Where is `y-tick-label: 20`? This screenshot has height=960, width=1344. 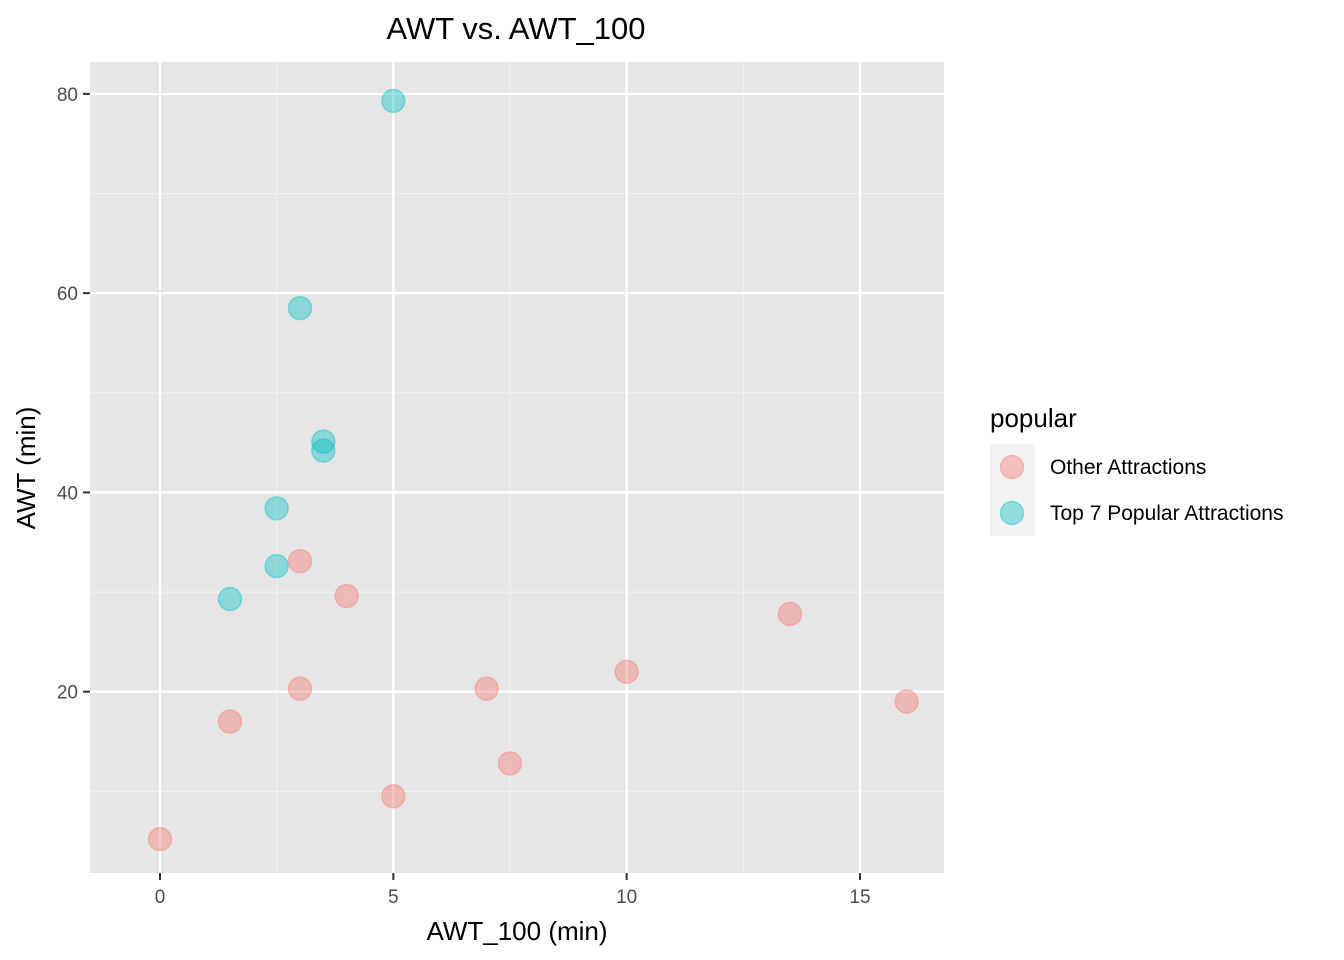 y-tick-label: 20 is located at coordinates (67, 693).